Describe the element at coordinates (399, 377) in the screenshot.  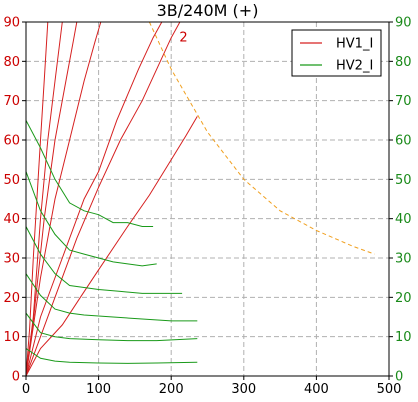
I see `y-tick-label-right: 0` at that location.